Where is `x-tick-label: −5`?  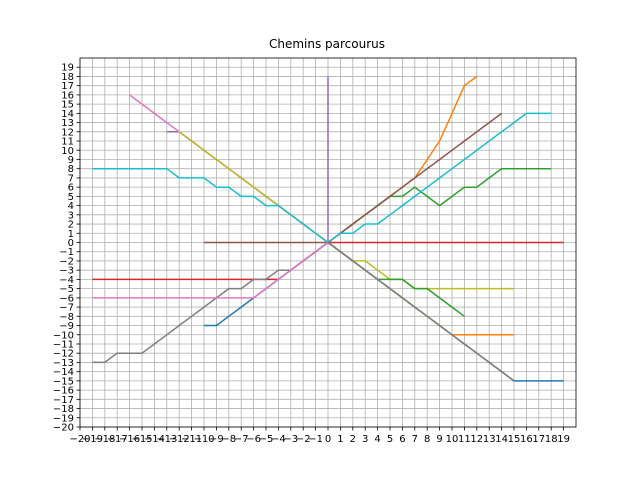
x-tick-label: −5 is located at coordinates (266, 439).